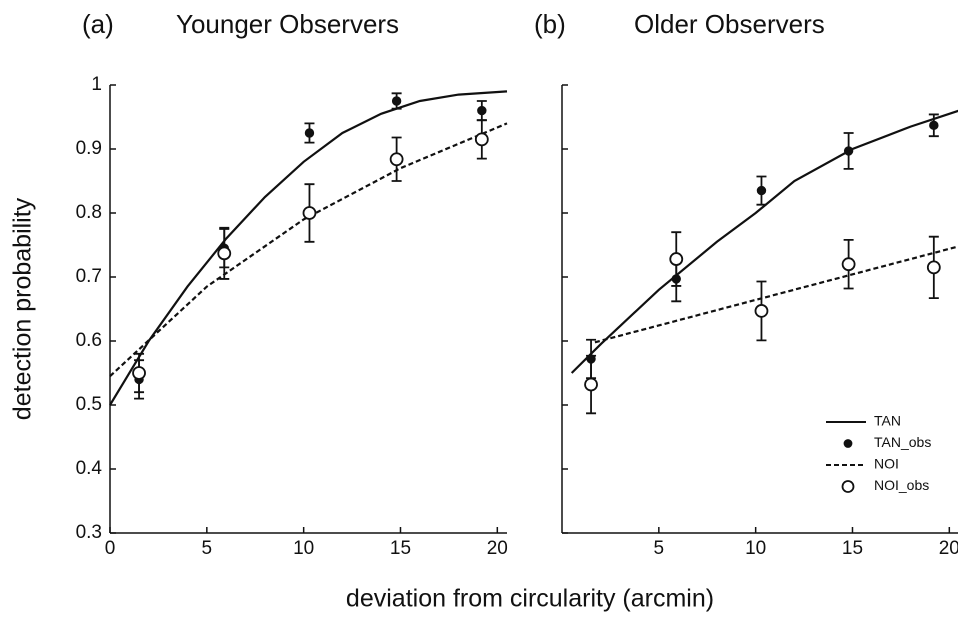 The image size is (958, 618). Describe the element at coordinates (729, 24) in the screenshot. I see `chart-title: Older Observers` at that location.